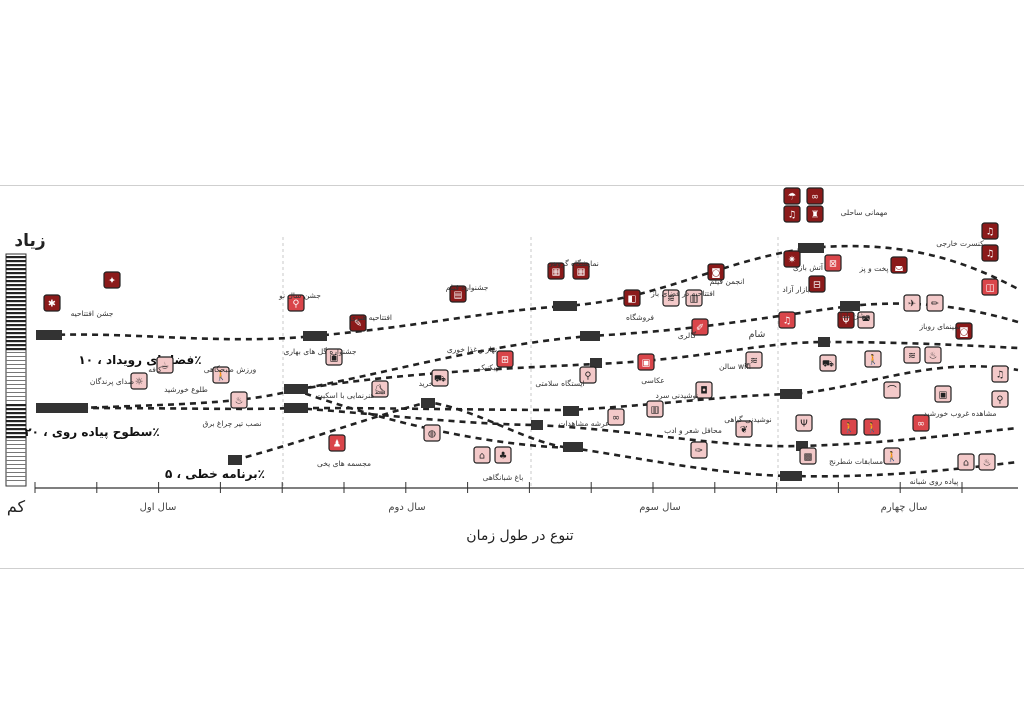 The width and height of the screenshot is (1024, 704). What do you see at coordinates (990, 288) in the screenshot?
I see `icon-glyph: ◫` at bounding box center [990, 288].